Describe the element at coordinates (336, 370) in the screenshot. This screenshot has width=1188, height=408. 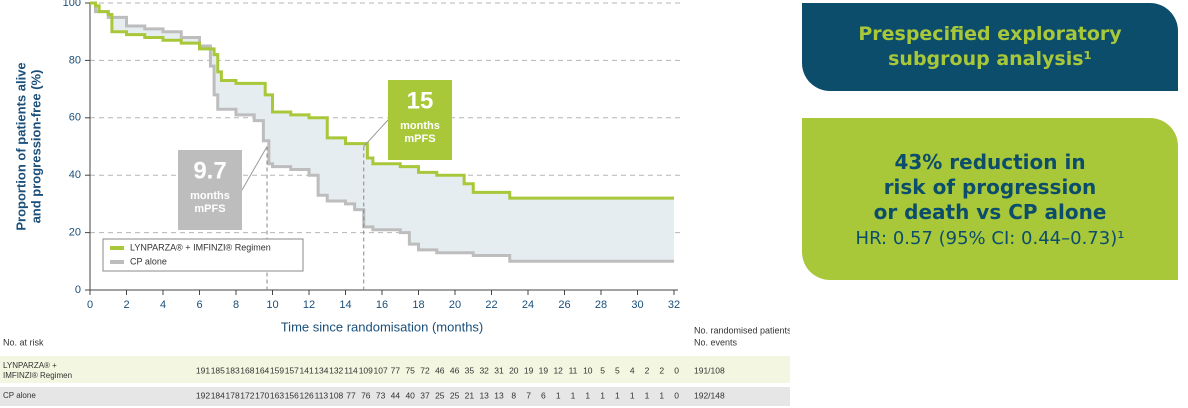
I see `risk-count: 132` at that location.